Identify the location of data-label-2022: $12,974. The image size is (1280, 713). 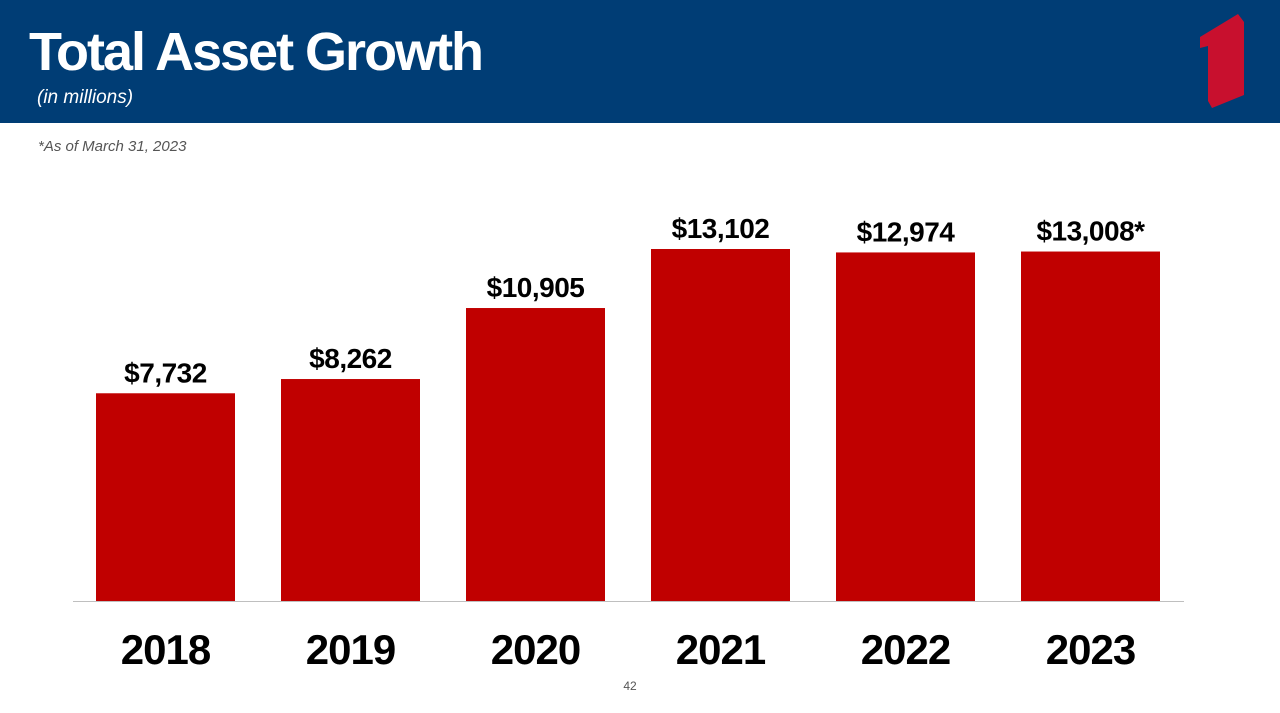
(906, 231).